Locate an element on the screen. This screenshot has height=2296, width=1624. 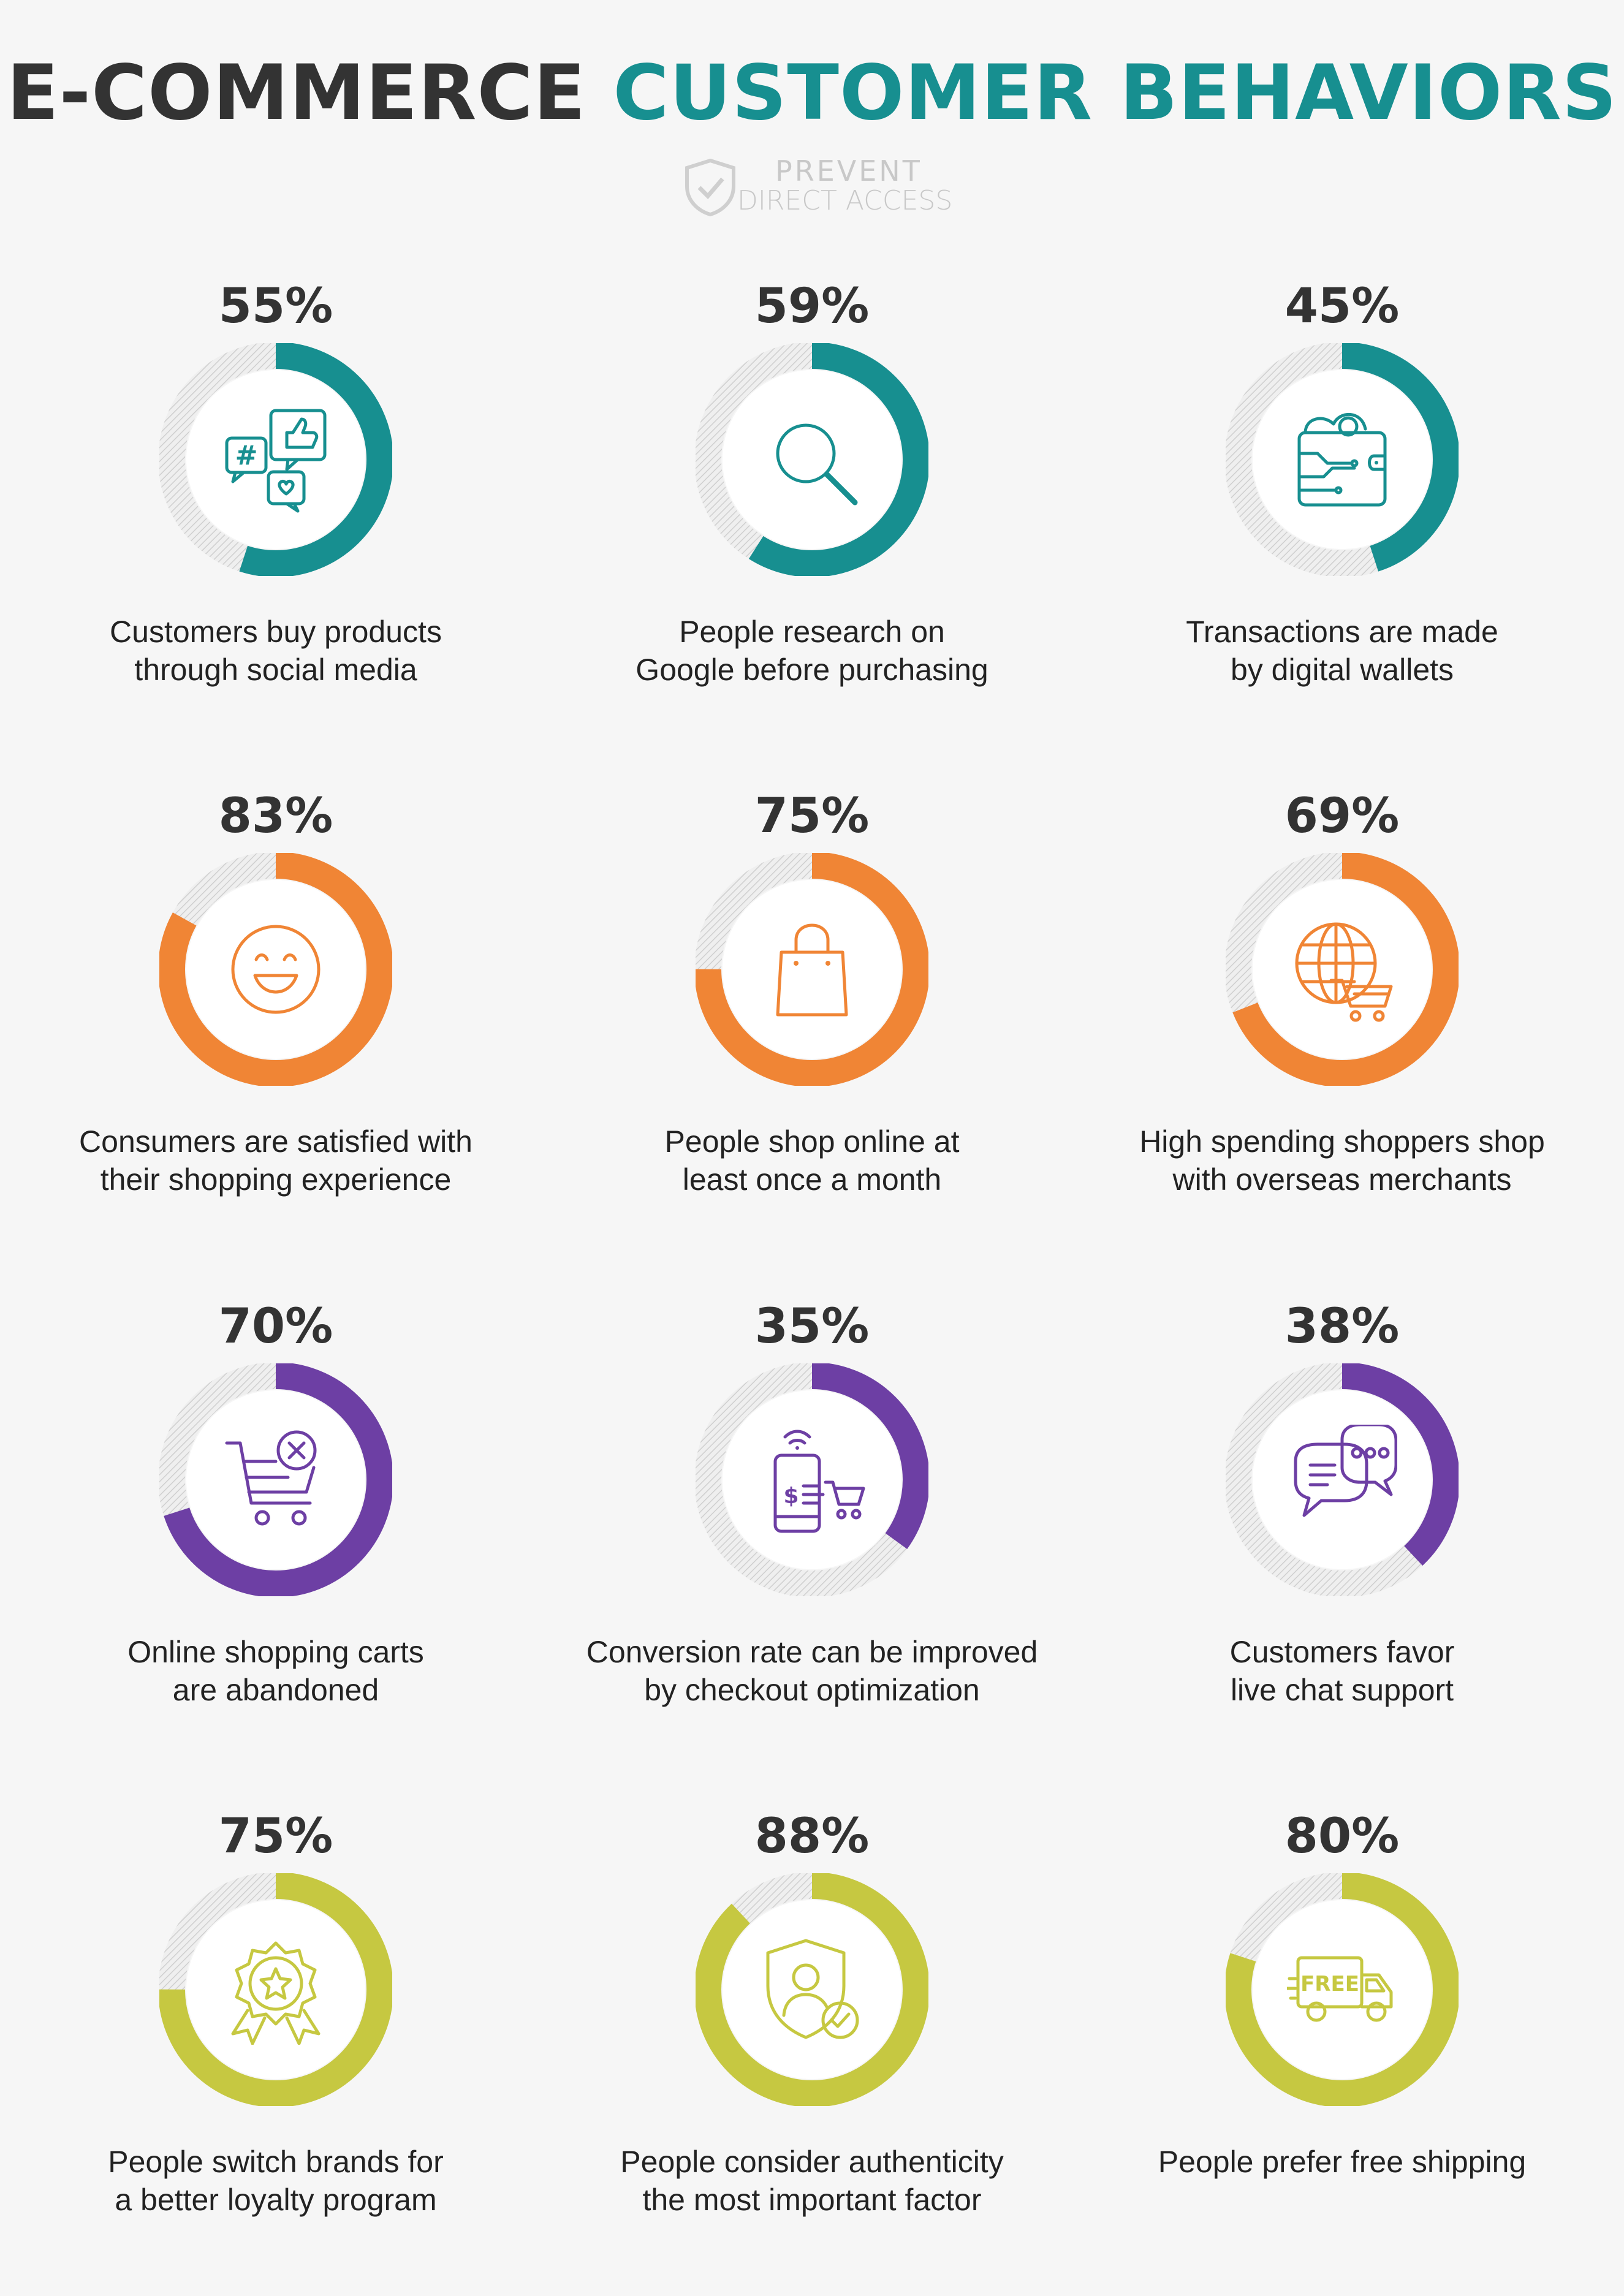
stat-label-line: least once a month is located at coordinates (812, 1179).